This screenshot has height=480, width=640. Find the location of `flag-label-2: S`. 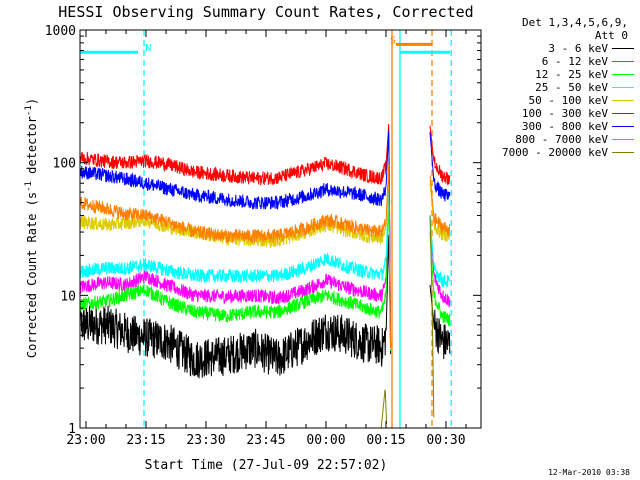

flag-label-2: S is located at coordinates (393, 40).